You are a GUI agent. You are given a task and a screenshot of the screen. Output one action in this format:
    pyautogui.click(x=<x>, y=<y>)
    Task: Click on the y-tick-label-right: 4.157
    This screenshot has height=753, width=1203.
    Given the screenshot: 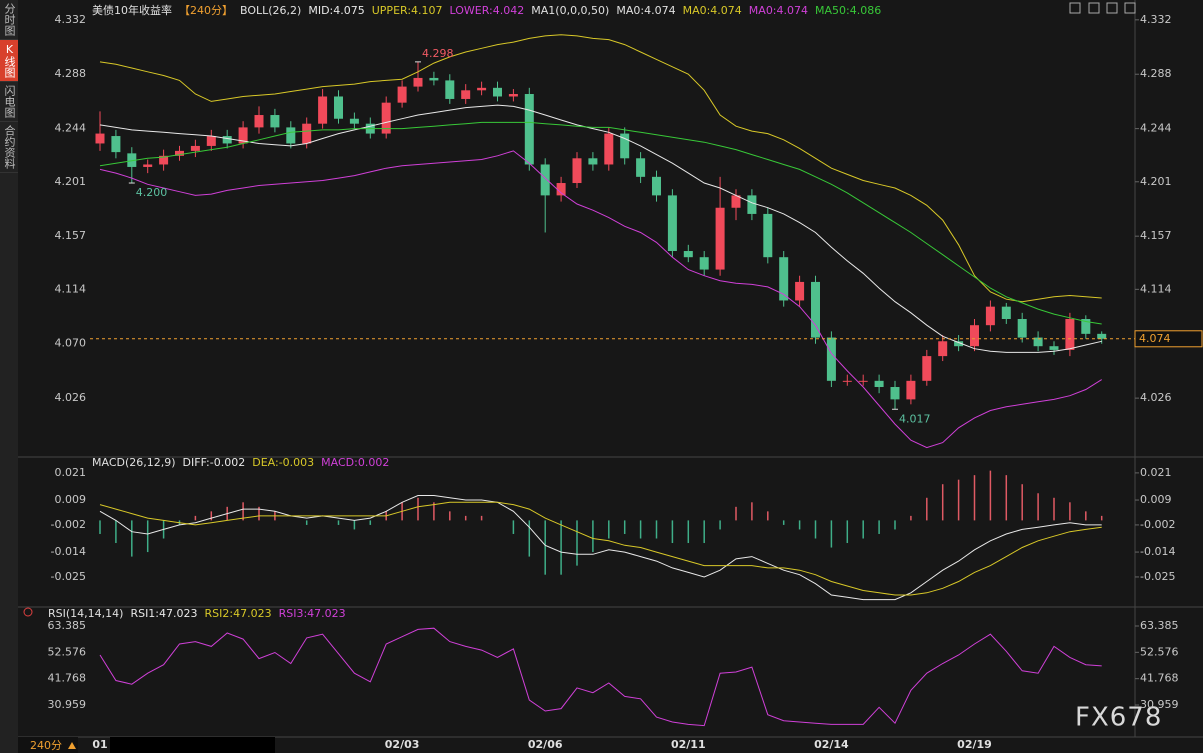 What is the action you would take?
    pyautogui.click(x=1156, y=235)
    